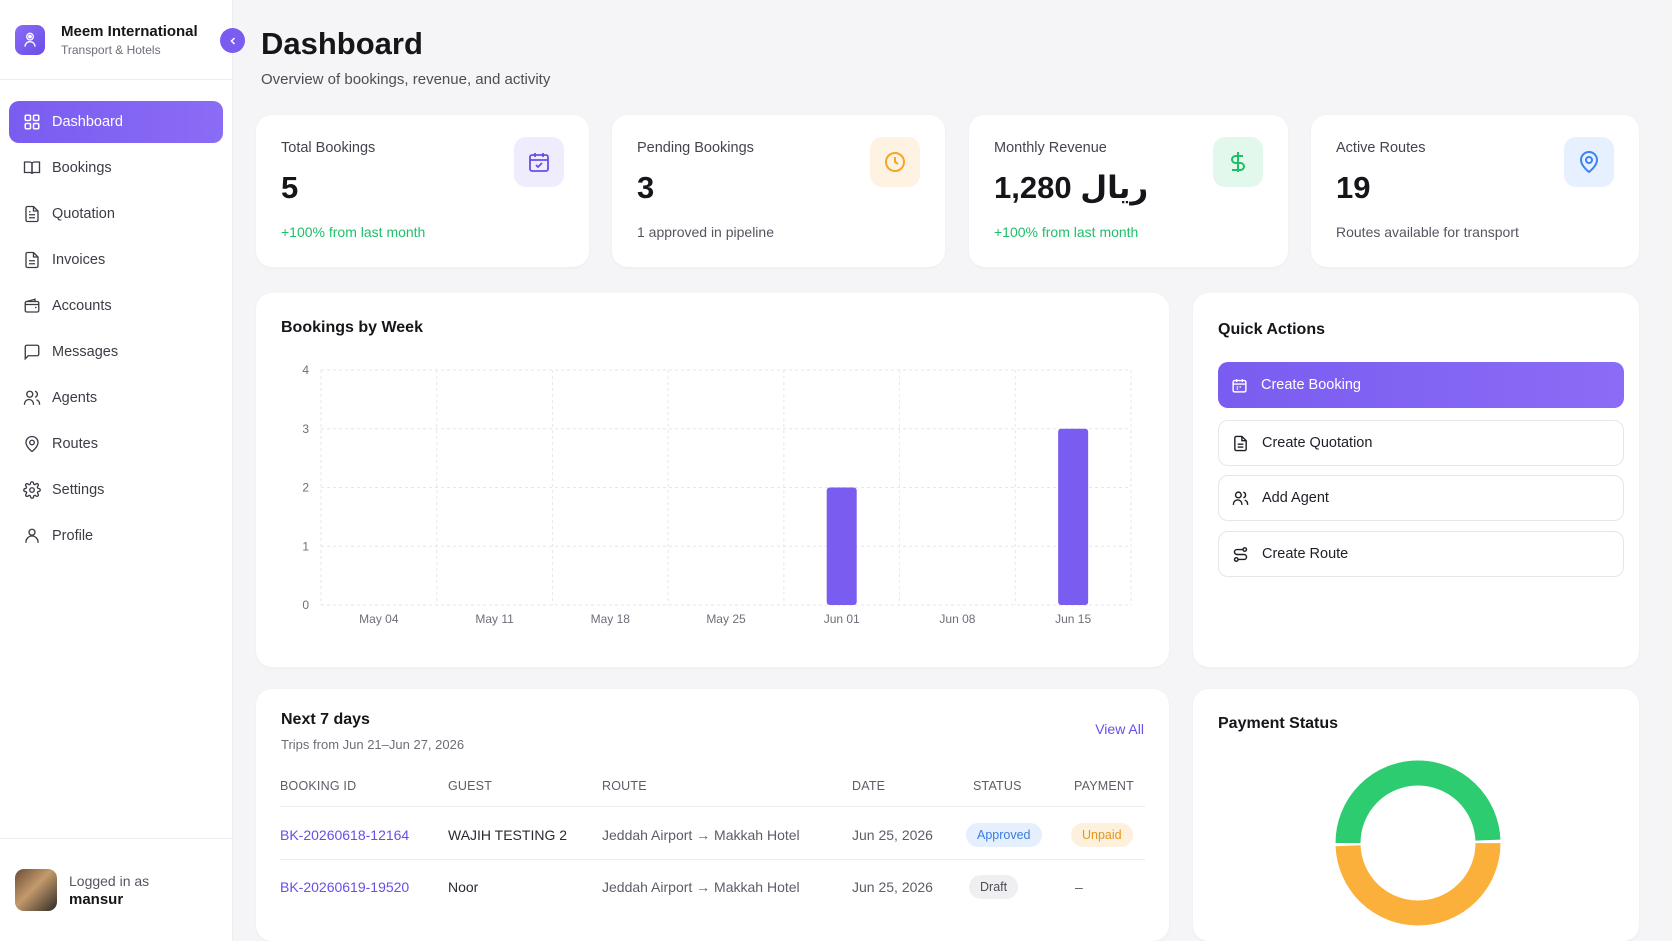  Describe the element at coordinates (116, 352) in the screenshot. I see `sidebar-item-messages: Messages` at that location.